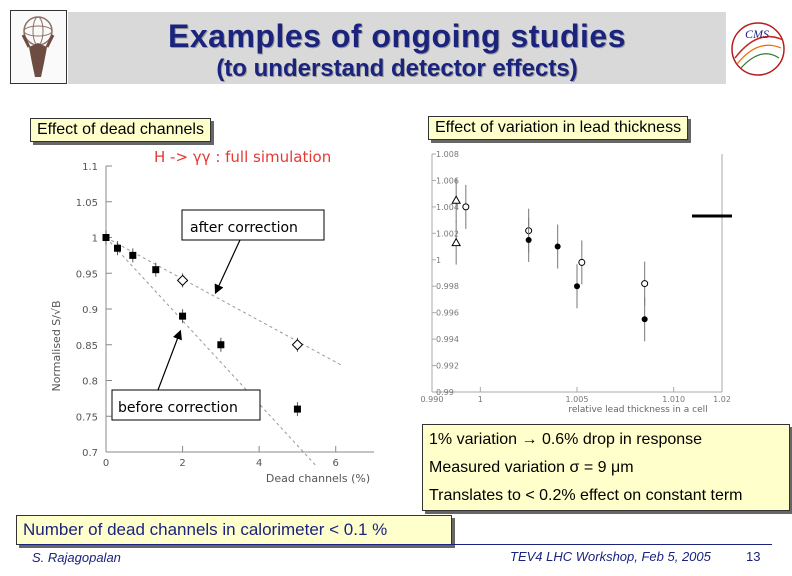  What do you see at coordinates (753, 556) in the screenshot?
I see `footer-page-number: 13` at bounding box center [753, 556].